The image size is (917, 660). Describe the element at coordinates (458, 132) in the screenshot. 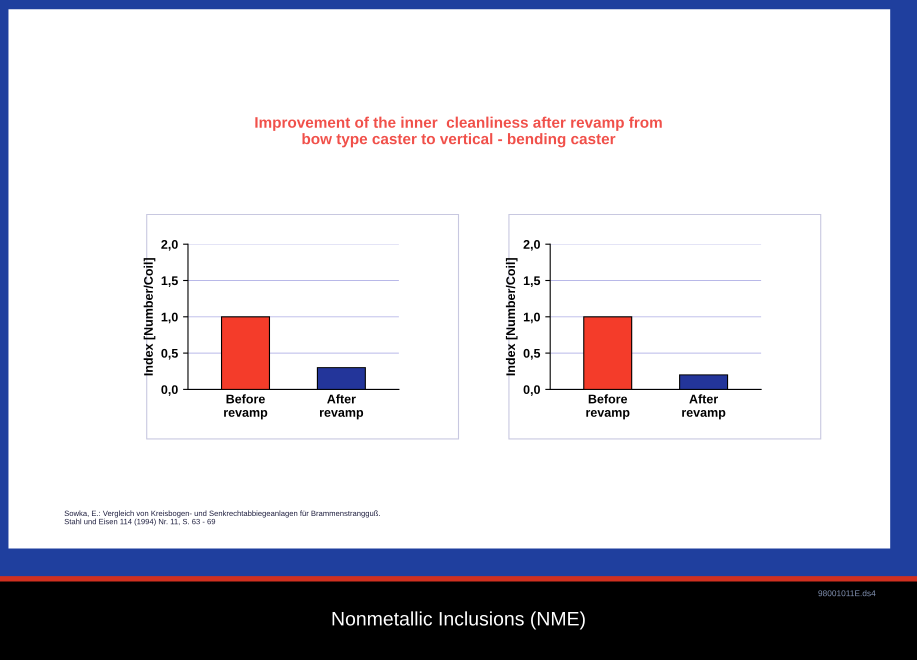

I see `text: Improvement of the inner cleanliness after revamp from bow type caster to vertical - bending caster` at that location.